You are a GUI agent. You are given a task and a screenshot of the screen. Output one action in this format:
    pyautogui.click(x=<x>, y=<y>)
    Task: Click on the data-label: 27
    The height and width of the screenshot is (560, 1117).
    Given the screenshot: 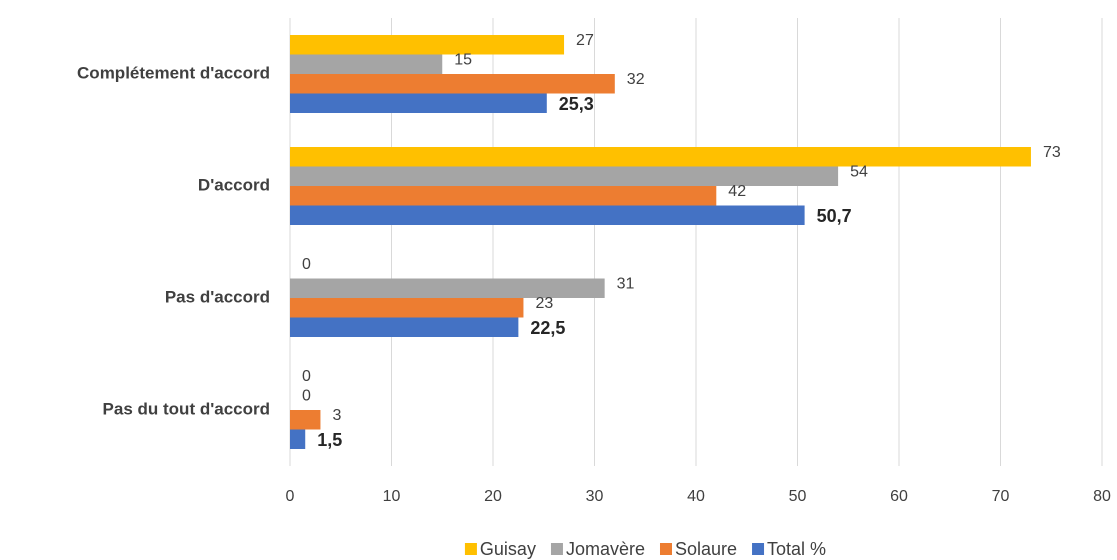 What is the action you would take?
    pyautogui.click(x=585, y=40)
    